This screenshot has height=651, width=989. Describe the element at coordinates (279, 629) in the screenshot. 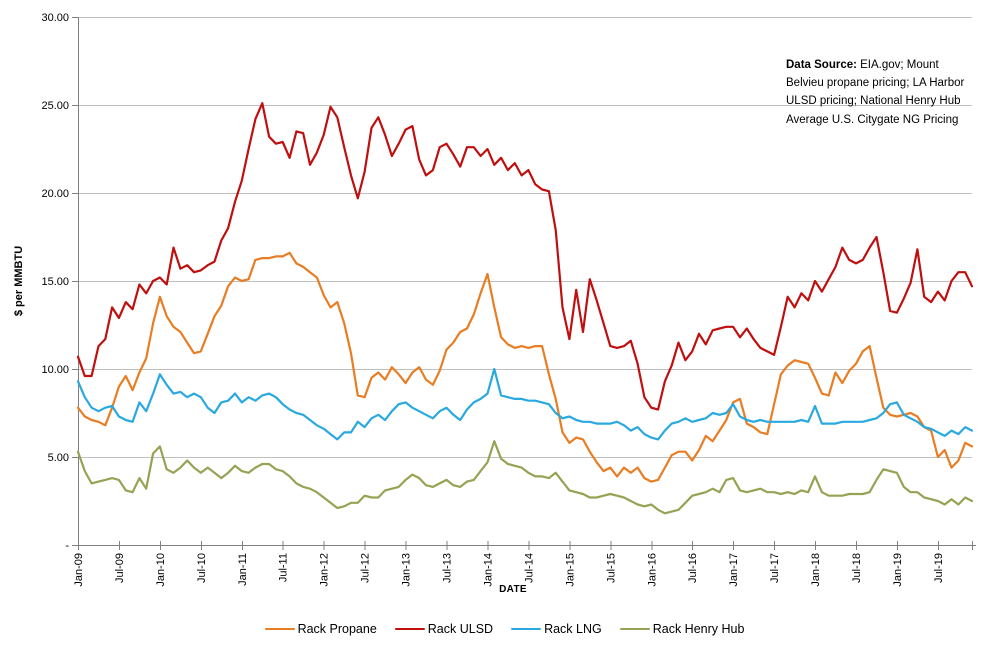

I see `rack-propane-swatch-line` at that location.